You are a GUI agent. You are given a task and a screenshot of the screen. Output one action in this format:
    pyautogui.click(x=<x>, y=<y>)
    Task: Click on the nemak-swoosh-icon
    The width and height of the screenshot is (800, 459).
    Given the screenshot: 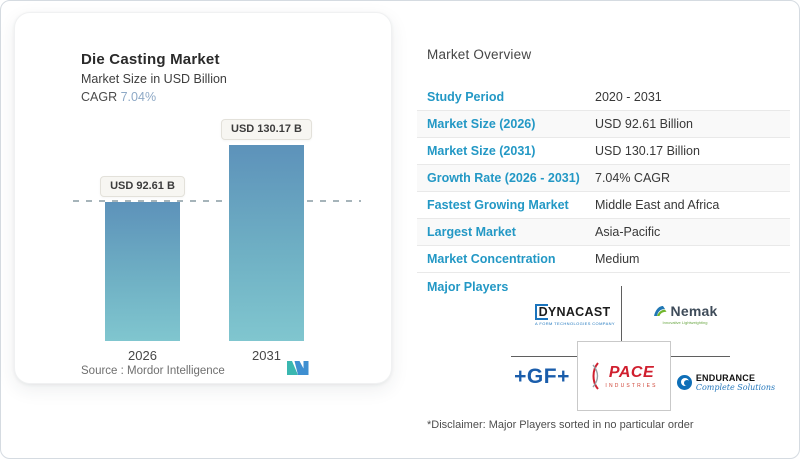 What is the action you would take?
    pyautogui.click(x=660, y=311)
    